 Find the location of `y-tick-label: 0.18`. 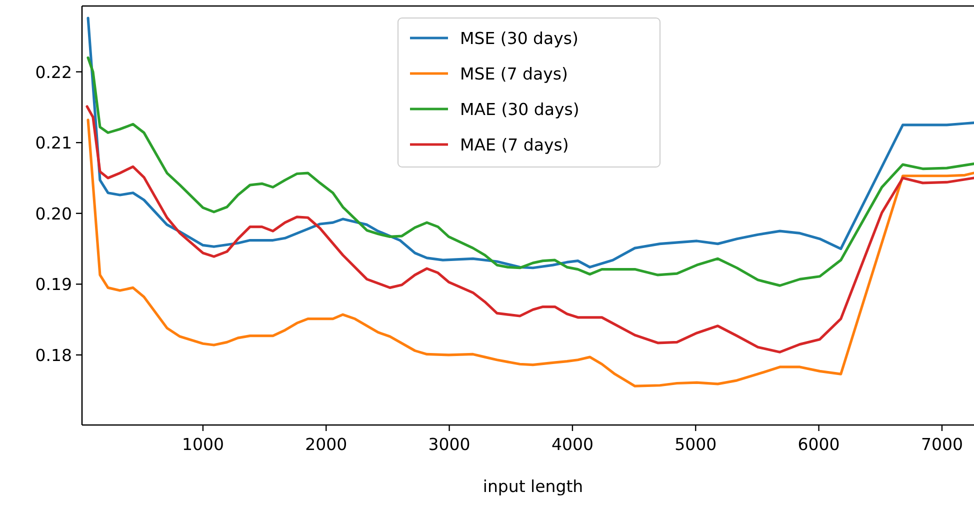

y-tick-label: 0.18 is located at coordinates (53, 355).